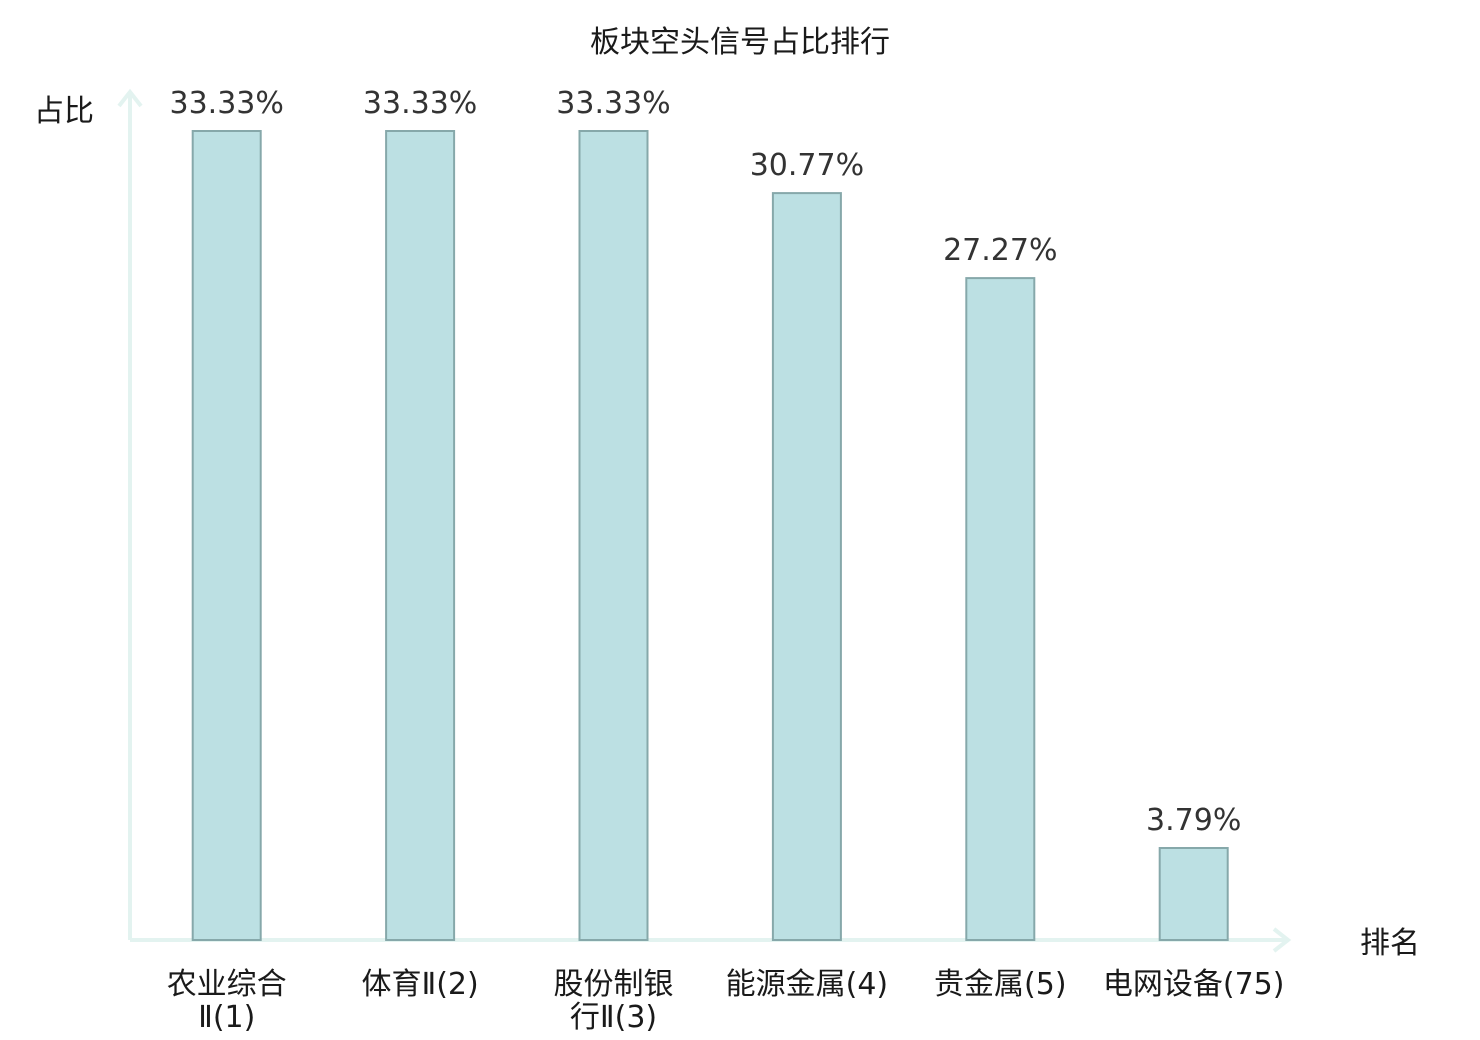 This screenshot has width=1480, height=1040. I want to click on x-axis, so click(711, 940).